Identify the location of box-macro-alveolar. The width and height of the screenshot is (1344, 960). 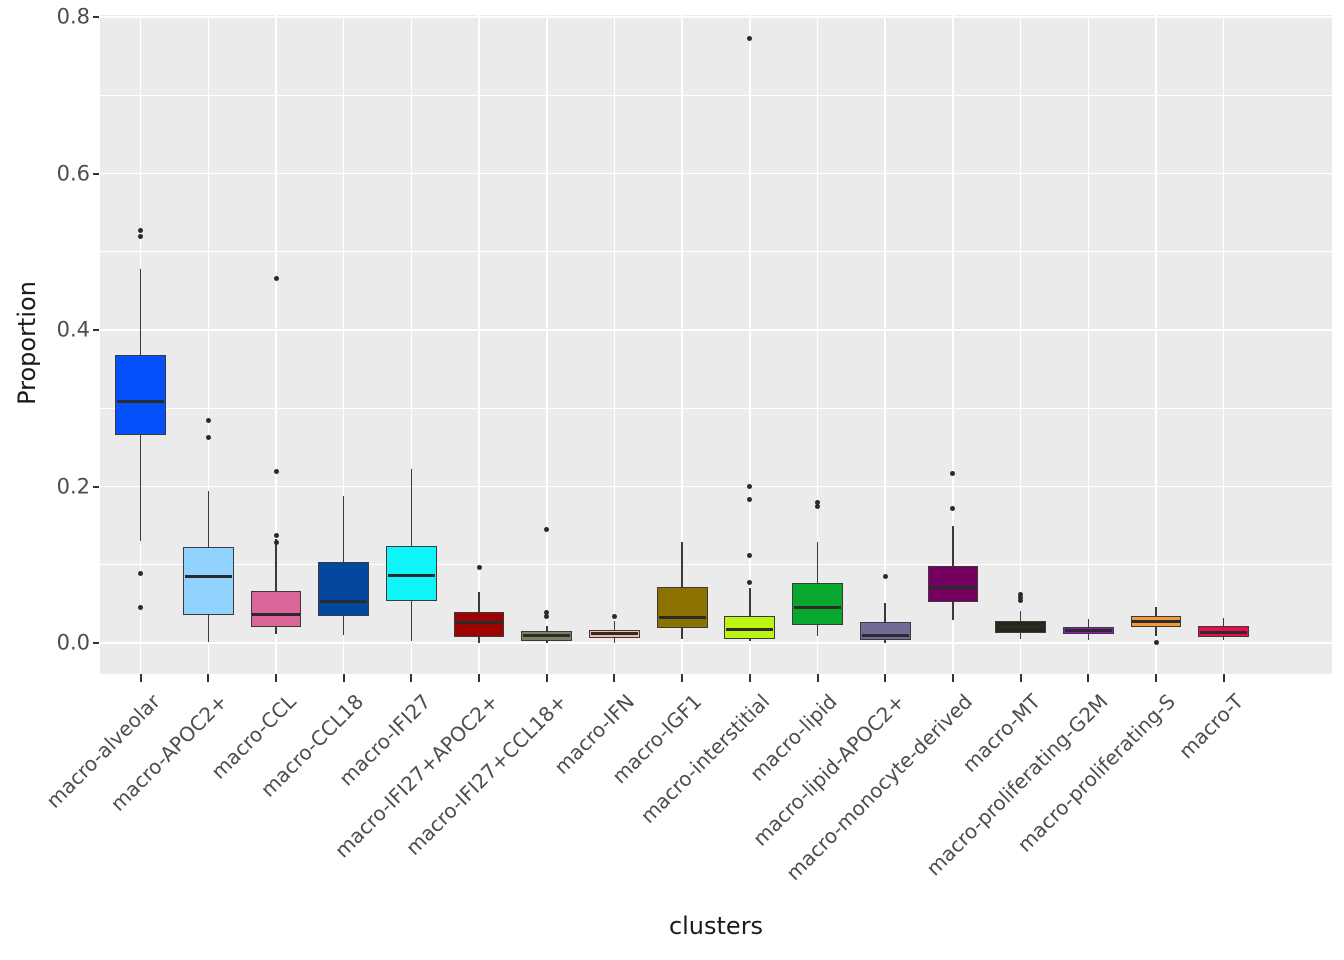
(140, 395).